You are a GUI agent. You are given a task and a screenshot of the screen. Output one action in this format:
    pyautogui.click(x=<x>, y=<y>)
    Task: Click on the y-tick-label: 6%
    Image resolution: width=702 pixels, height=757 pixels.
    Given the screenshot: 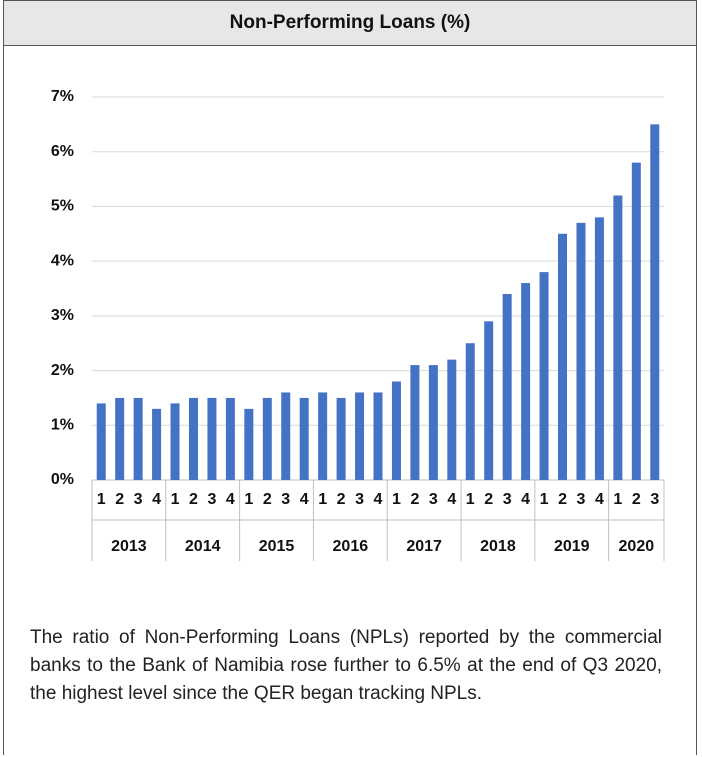 What is the action you would take?
    pyautogui.click(x=62, y=151)
    